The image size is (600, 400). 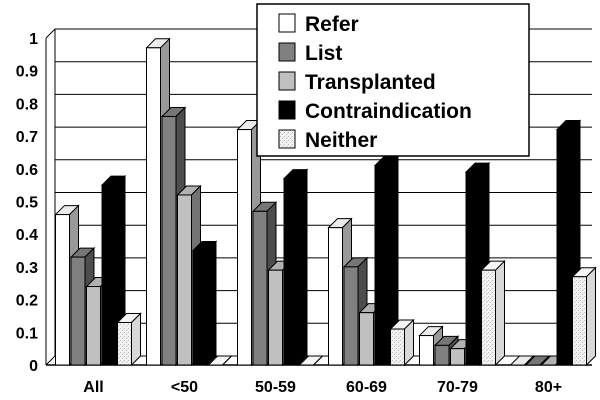 I want to click on y-tick-label: 0.3, so click(x=27, y=268).